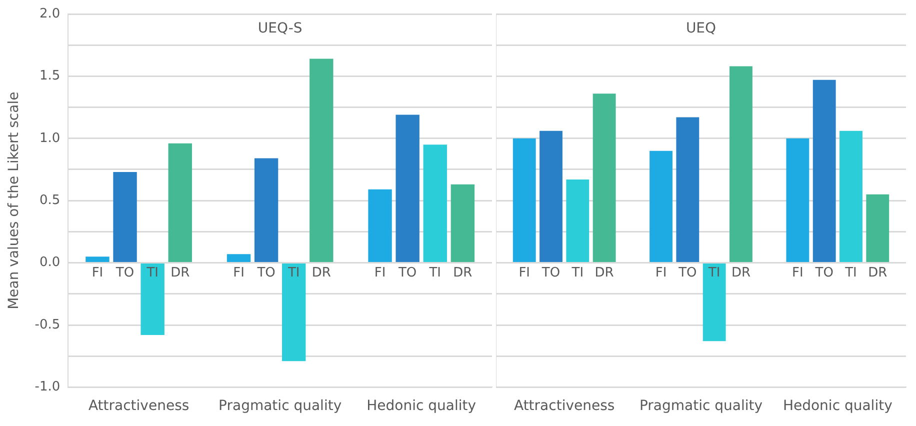 This screenshot has width=916, height=426. What do you see at coordinates (49, 76) in the screenshot?
I see `y-tick-label: 1.5` at bounding box center [49, 76].